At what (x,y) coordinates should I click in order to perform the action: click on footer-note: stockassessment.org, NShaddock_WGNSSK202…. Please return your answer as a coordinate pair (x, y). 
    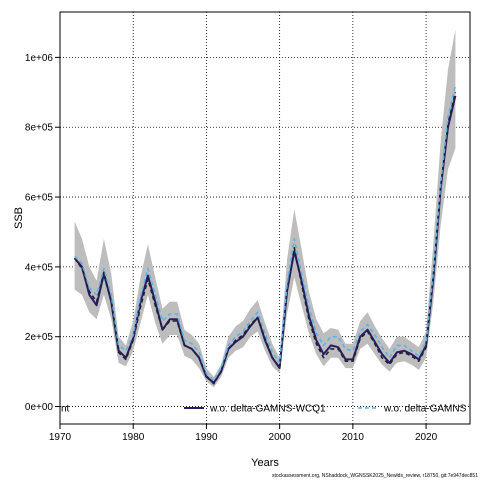
    Looking at the image, I should click on (375, 476).